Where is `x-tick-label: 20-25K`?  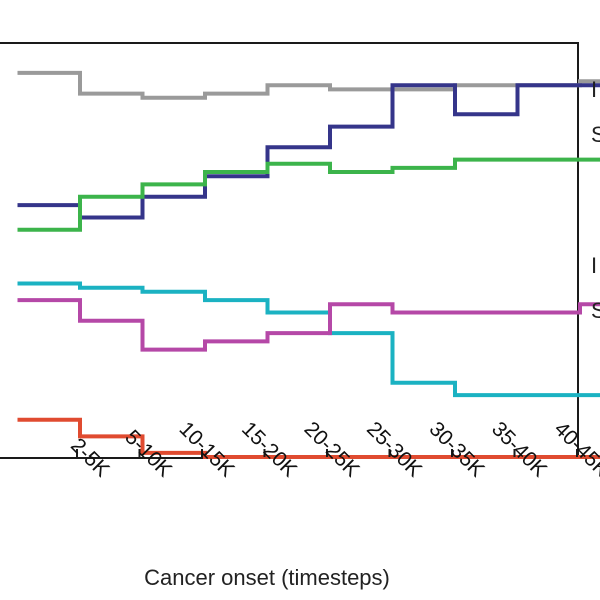 x-tick-label: 20-25K is located at coordinates (332, 449).